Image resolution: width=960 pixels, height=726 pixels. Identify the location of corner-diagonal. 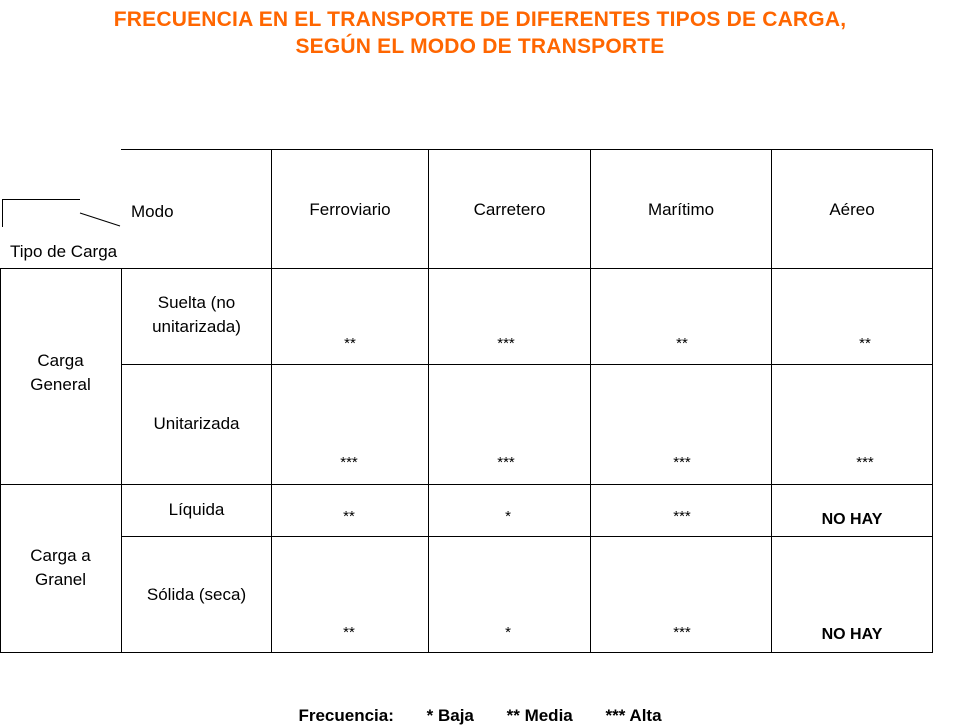
(100, 219).